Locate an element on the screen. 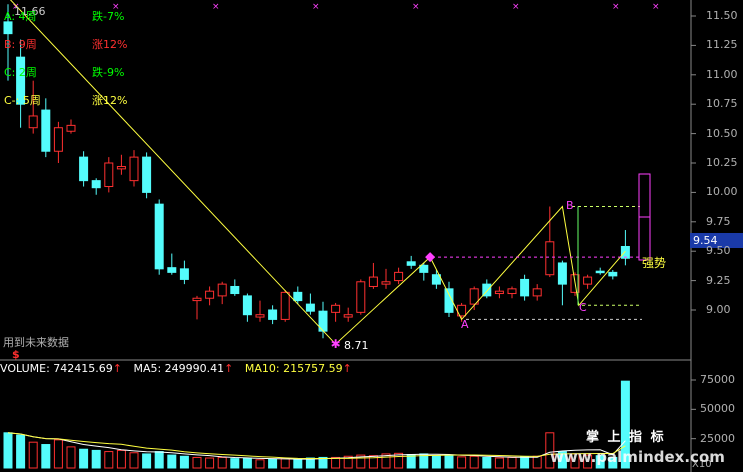  watermark-url: www.palmindex.com is located at coordinates (637, 457).